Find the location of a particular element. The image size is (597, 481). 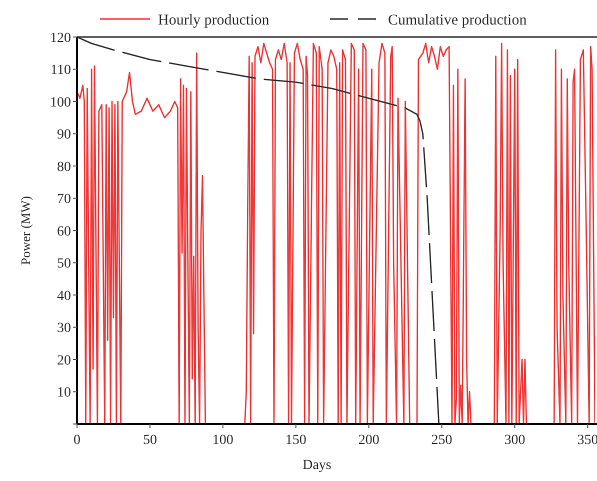

x-tick-label: 300 is located at coordinates (515, 440).